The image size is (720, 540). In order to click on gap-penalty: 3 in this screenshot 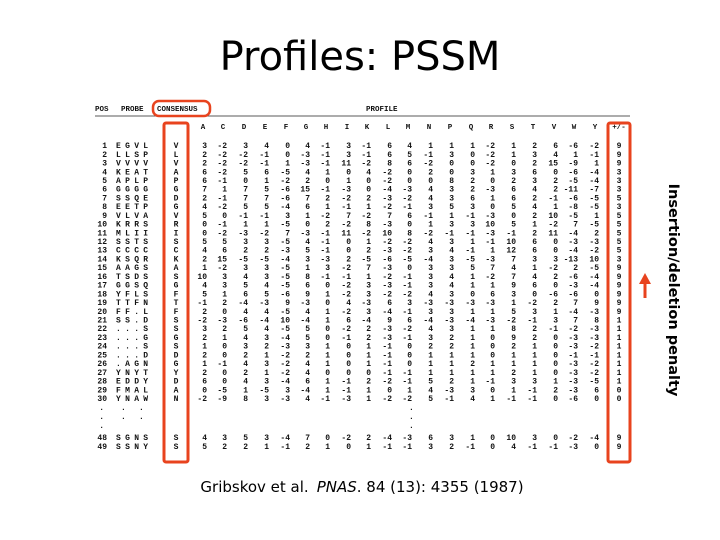, I will do `click(619, 207)`.